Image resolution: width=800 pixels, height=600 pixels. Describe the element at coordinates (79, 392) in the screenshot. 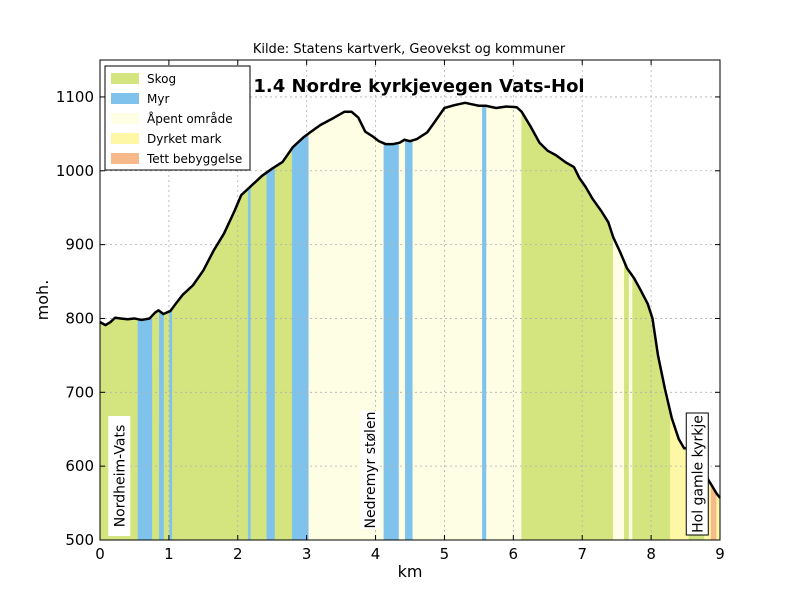

I see `y-tick-label: 700` at that location.